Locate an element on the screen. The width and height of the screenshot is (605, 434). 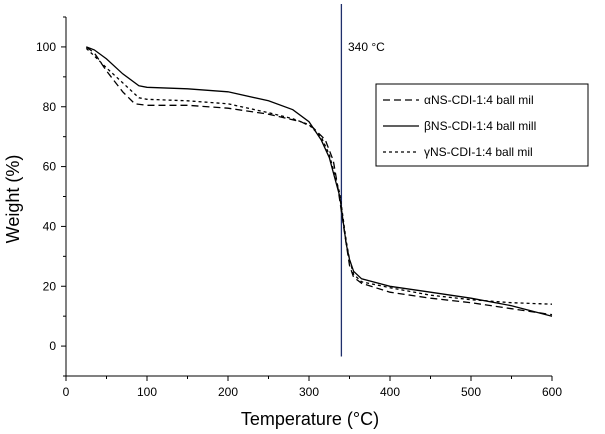
x-tick-label: 200 is located at coordinates (228, 392).